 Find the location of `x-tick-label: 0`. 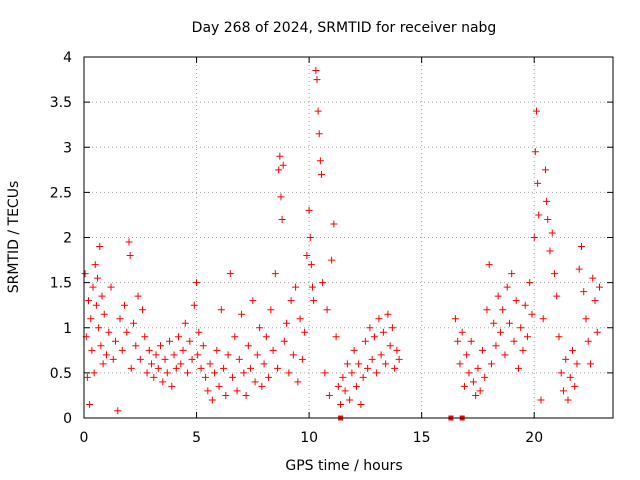

x-tick-label: 0 is located at coordinates (84, 438).